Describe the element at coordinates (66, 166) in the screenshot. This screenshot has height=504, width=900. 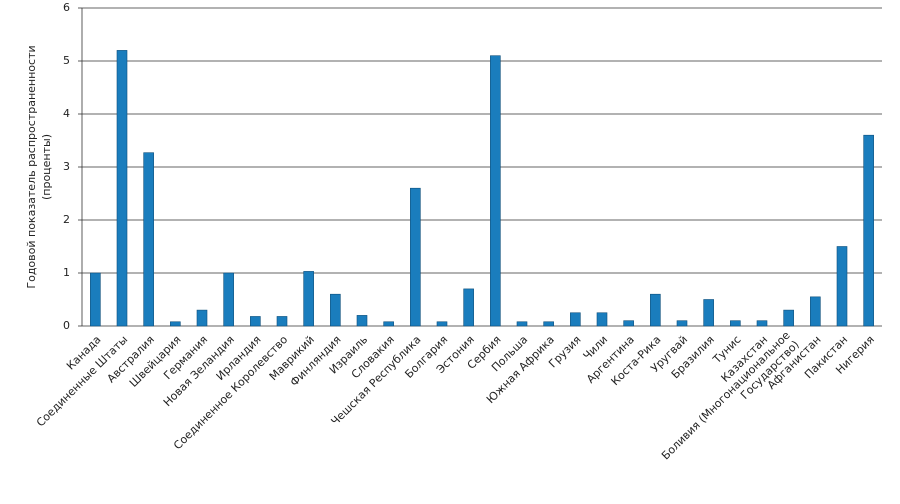
I see `y-tick-label: 3` at that location.